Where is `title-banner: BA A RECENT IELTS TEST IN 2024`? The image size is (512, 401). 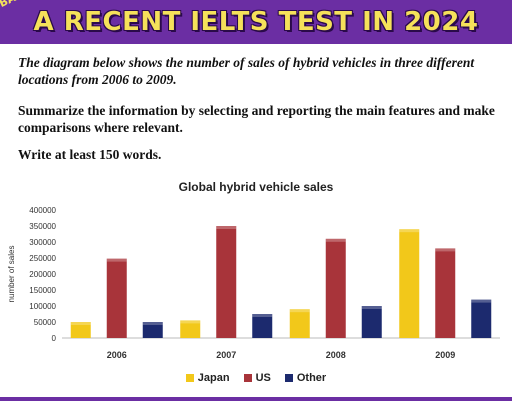
title-banner: BA A RECENT IELTS TEST IN 2024 is located at coordinates (256, 22).